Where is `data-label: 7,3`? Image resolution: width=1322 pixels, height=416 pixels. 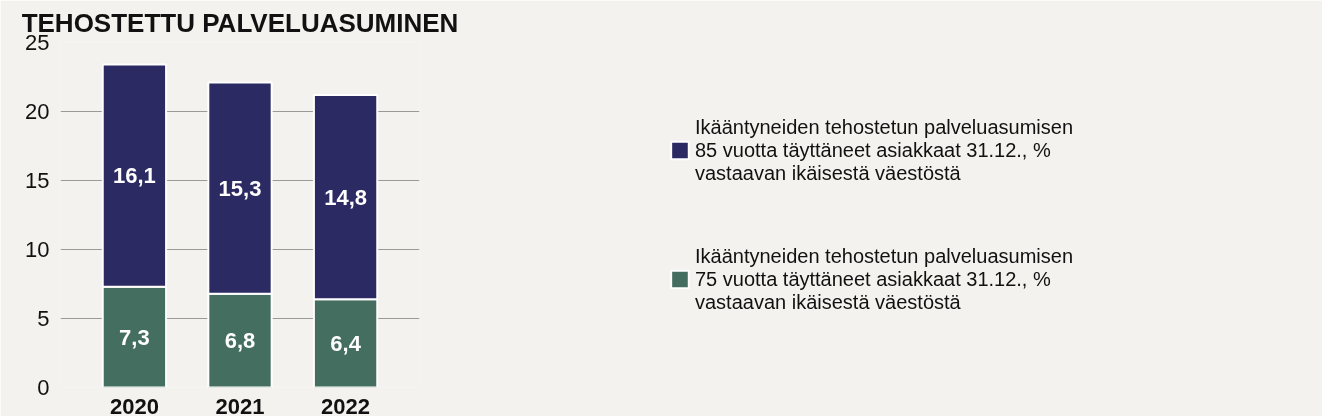
data-label: 7,3 is located at coordinates (134, 337).